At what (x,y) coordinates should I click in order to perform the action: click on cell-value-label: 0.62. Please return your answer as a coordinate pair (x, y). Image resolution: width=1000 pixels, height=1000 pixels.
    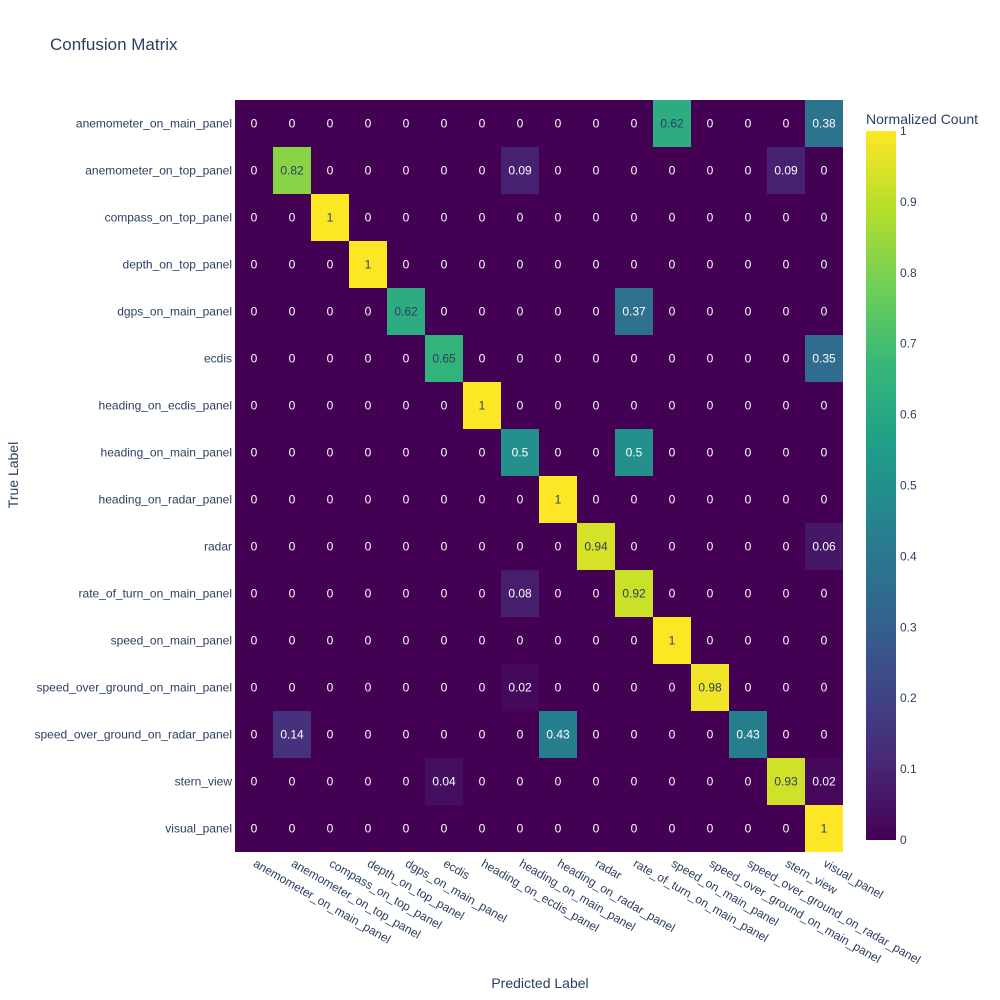
    Looking at the image, I should click on (672, 124).